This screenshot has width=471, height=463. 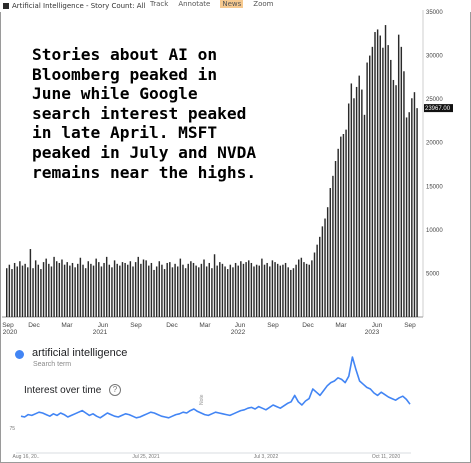 I want to click on legend-swatch-icon, so click(x=6, y=6).